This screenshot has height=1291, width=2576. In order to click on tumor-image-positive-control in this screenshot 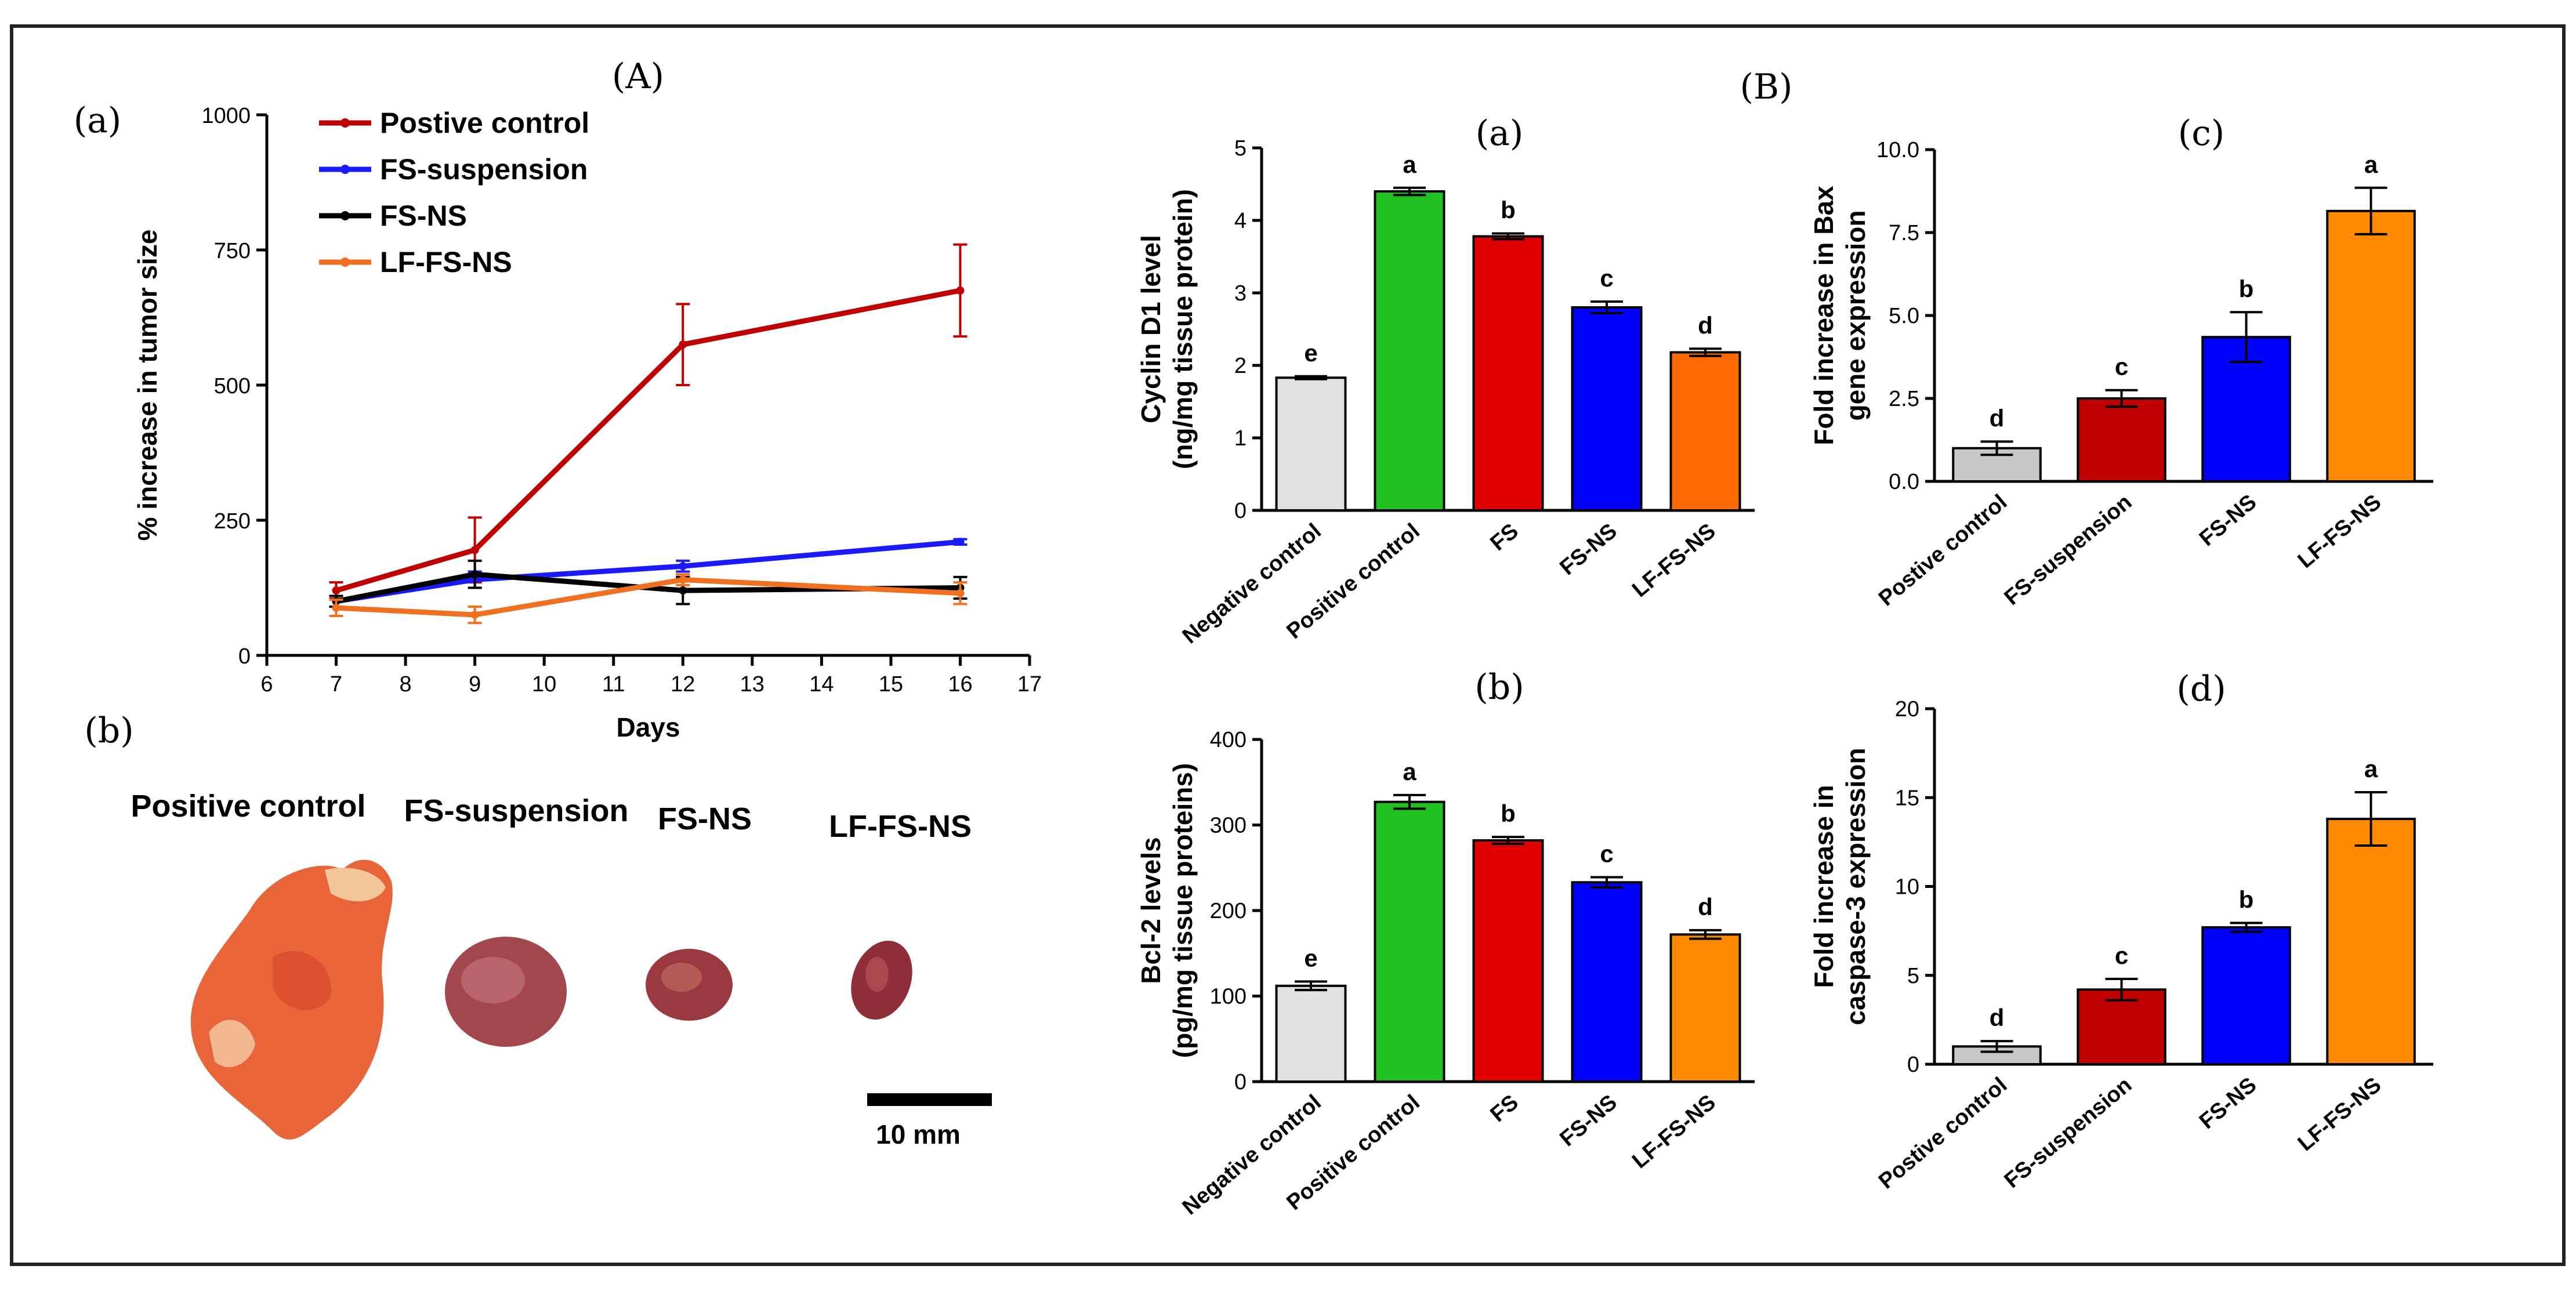, I will do `click(292, 1000)`.